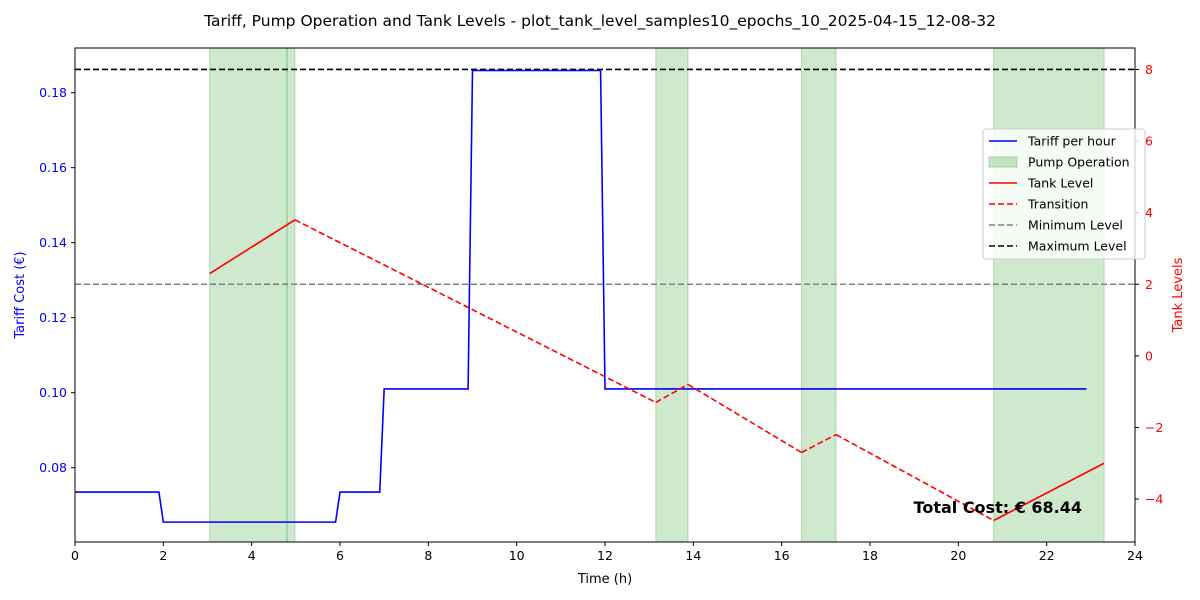 The height and width of the screenshot is (600, 1200). What do you see at coordinates (1047, 555) in the screenshot?
I see `x-tick-label: 22` at bounding box center [1047, 555].